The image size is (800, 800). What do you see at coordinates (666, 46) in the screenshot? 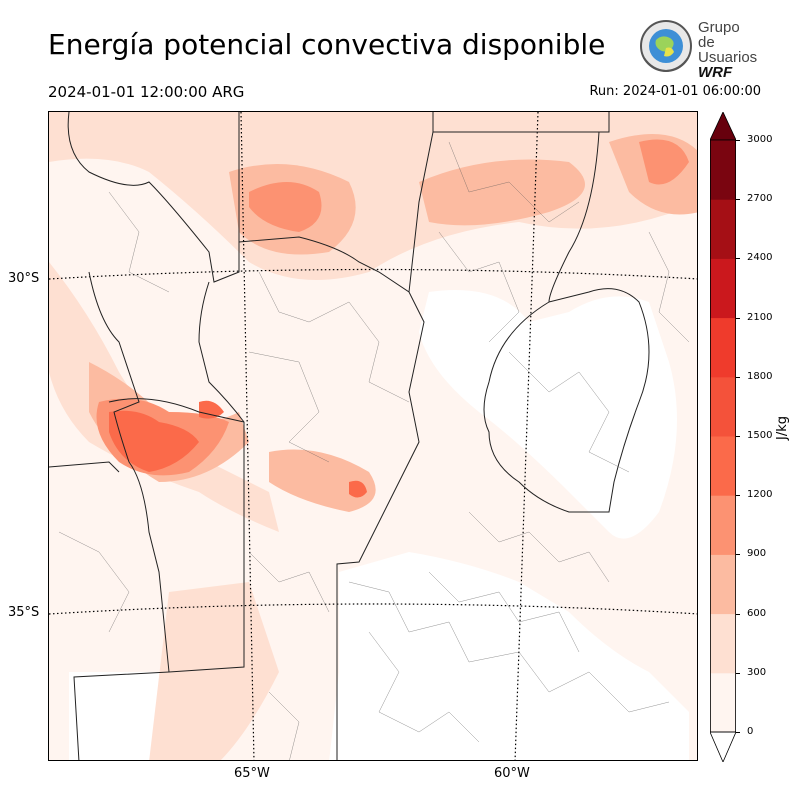
I see `globe-logo-icon` at bounding box center [666, 46].